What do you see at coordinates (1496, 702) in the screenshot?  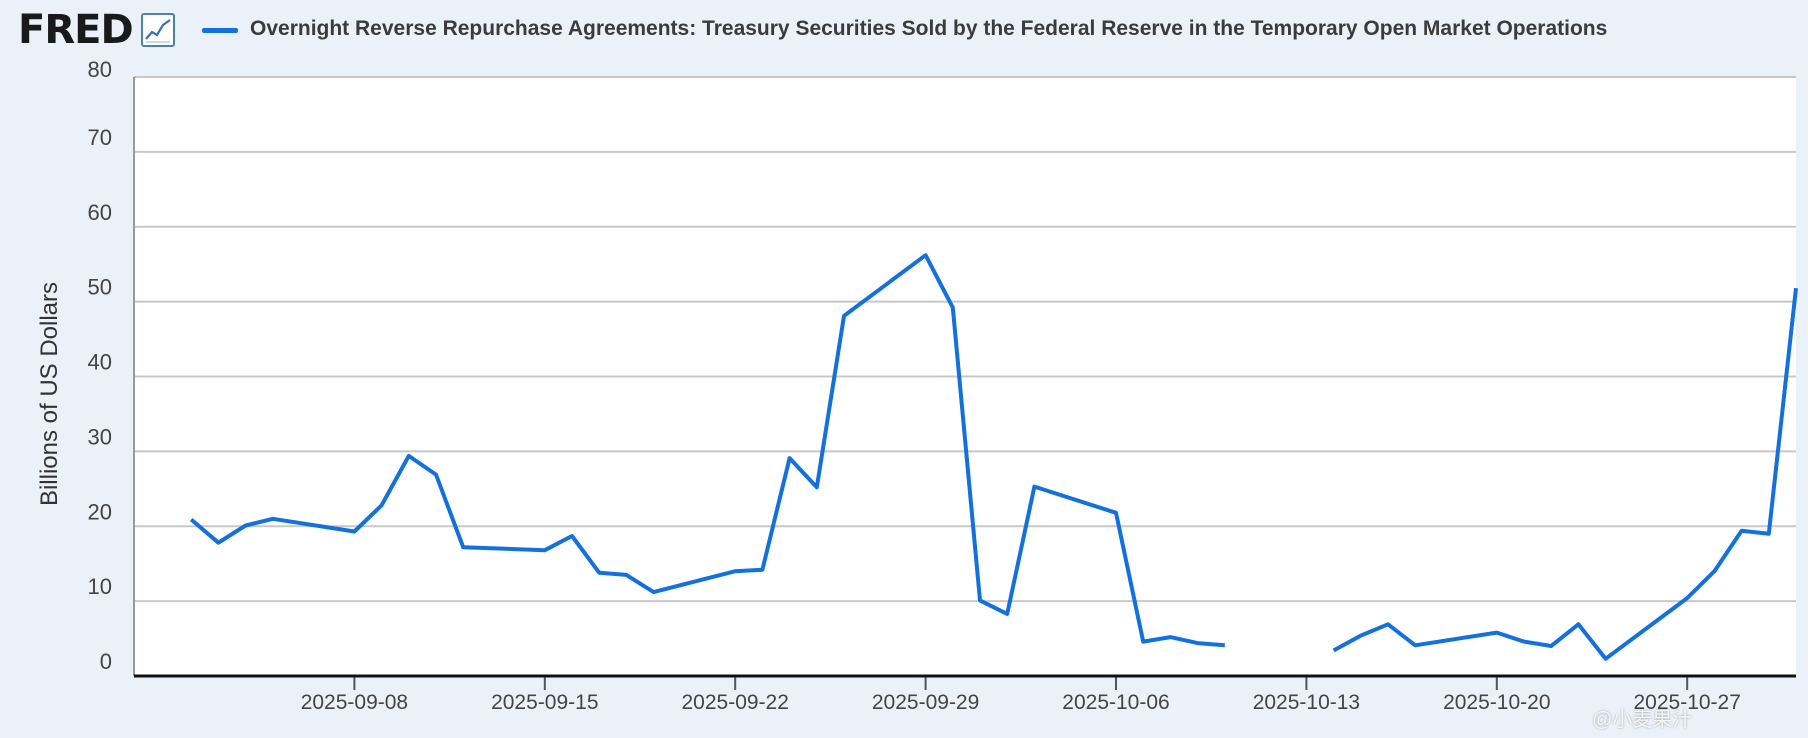 I see `x-tick-label: 2025-10-20` at bounding box center [1496, 702].